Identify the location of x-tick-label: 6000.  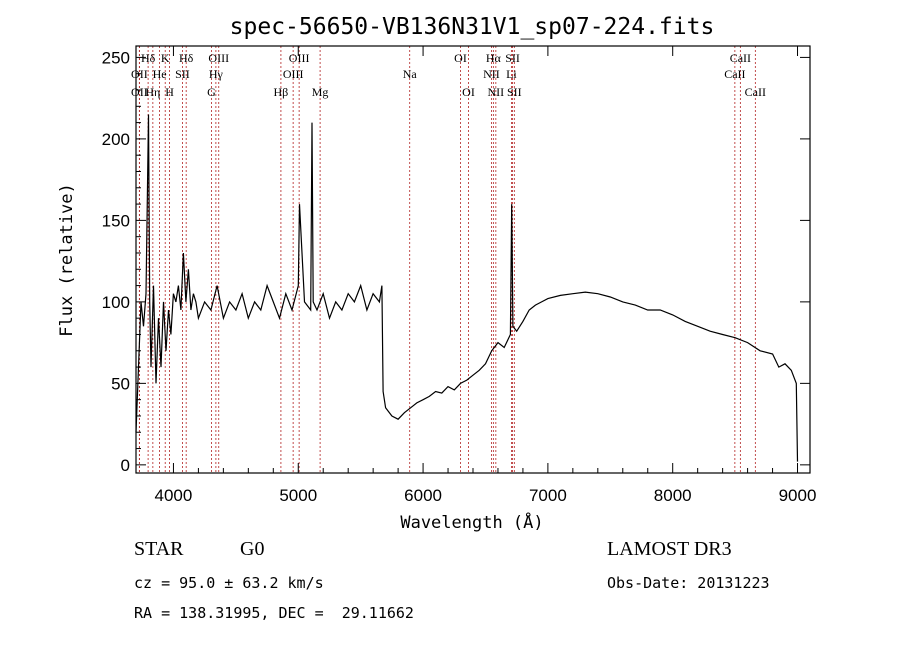
(423, 495).